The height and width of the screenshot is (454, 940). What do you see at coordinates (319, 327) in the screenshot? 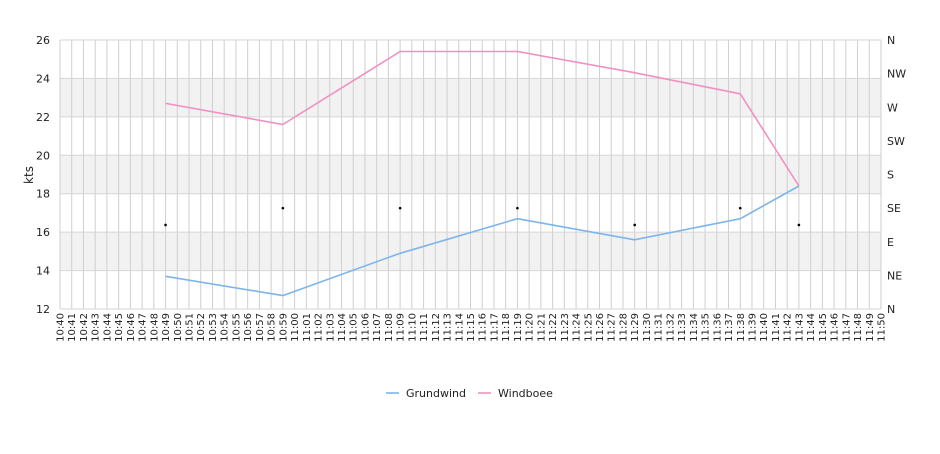
I see `x-tick-label: 11:02` at bounding box center [319, 327].